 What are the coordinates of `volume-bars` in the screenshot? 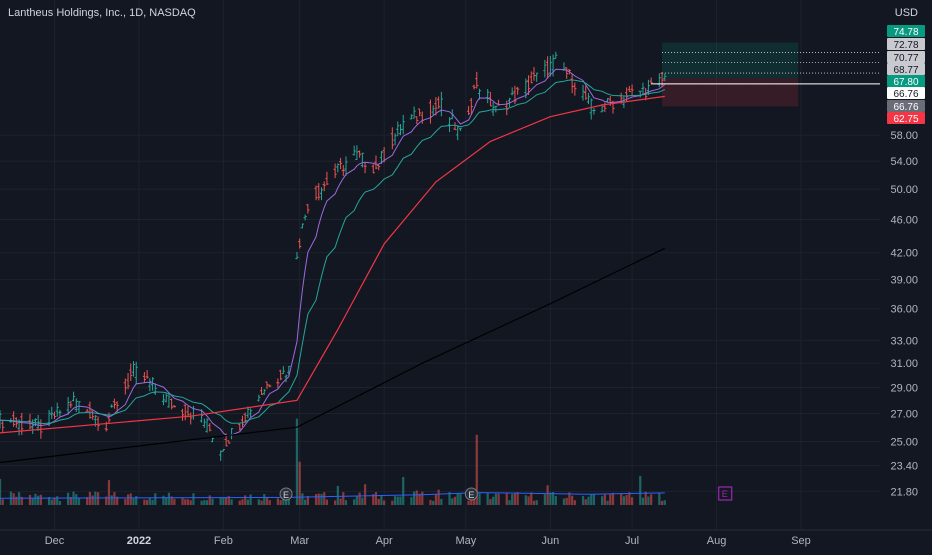 It's located at (333, 461).